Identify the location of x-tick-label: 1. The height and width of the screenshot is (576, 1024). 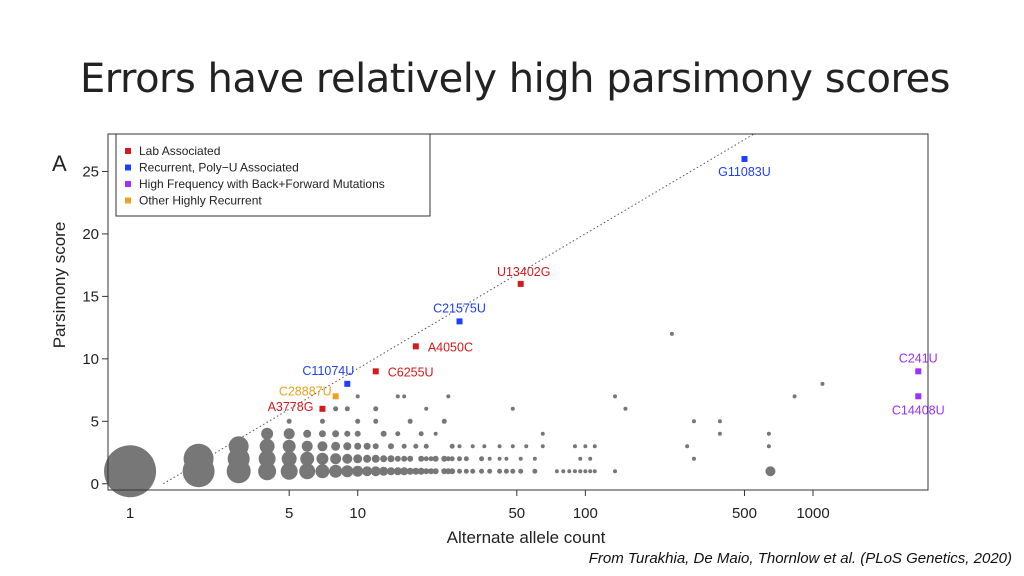
(130, 513).